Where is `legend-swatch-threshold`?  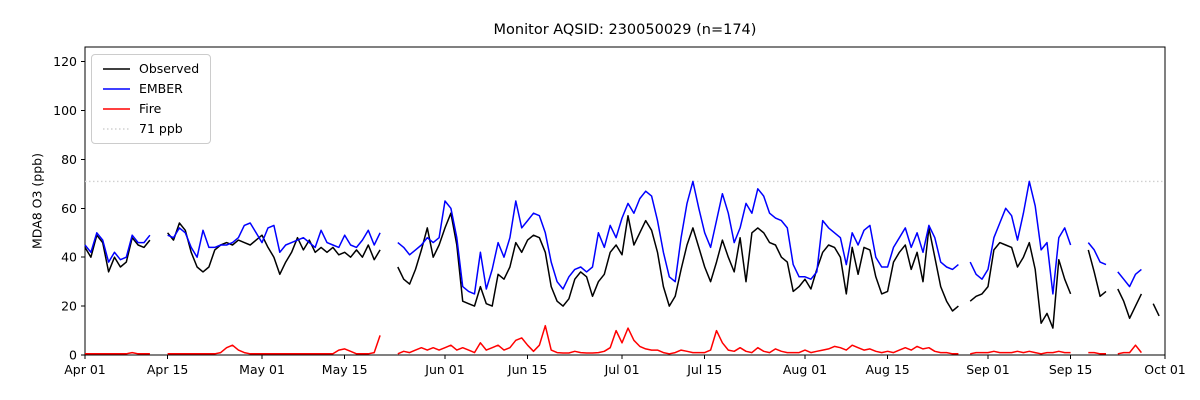 legend-swatch-threshold is located at coordinates (116, 129).